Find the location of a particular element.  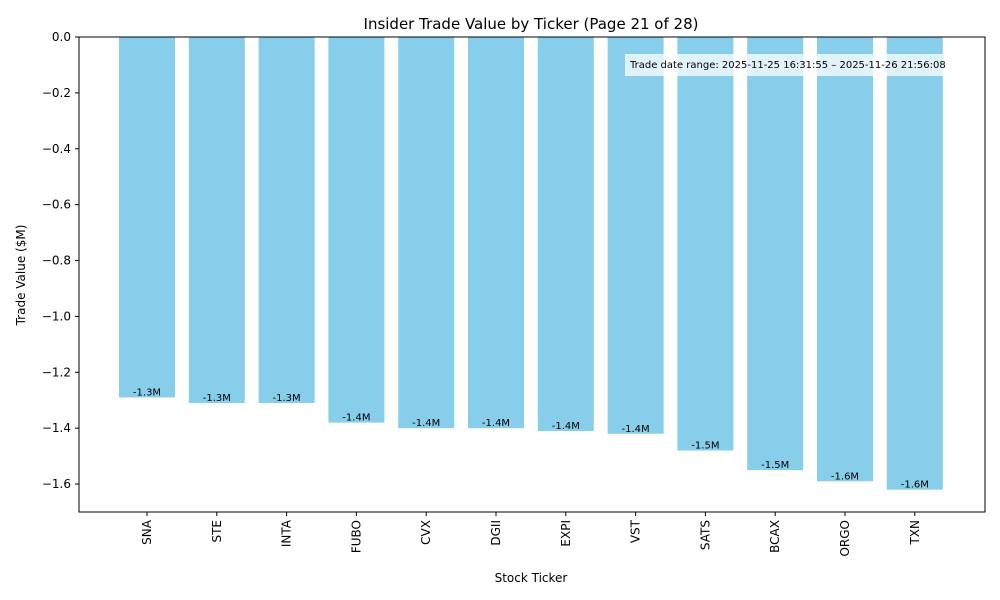

x-tick-label: VST is located at coordinates (636, 531).